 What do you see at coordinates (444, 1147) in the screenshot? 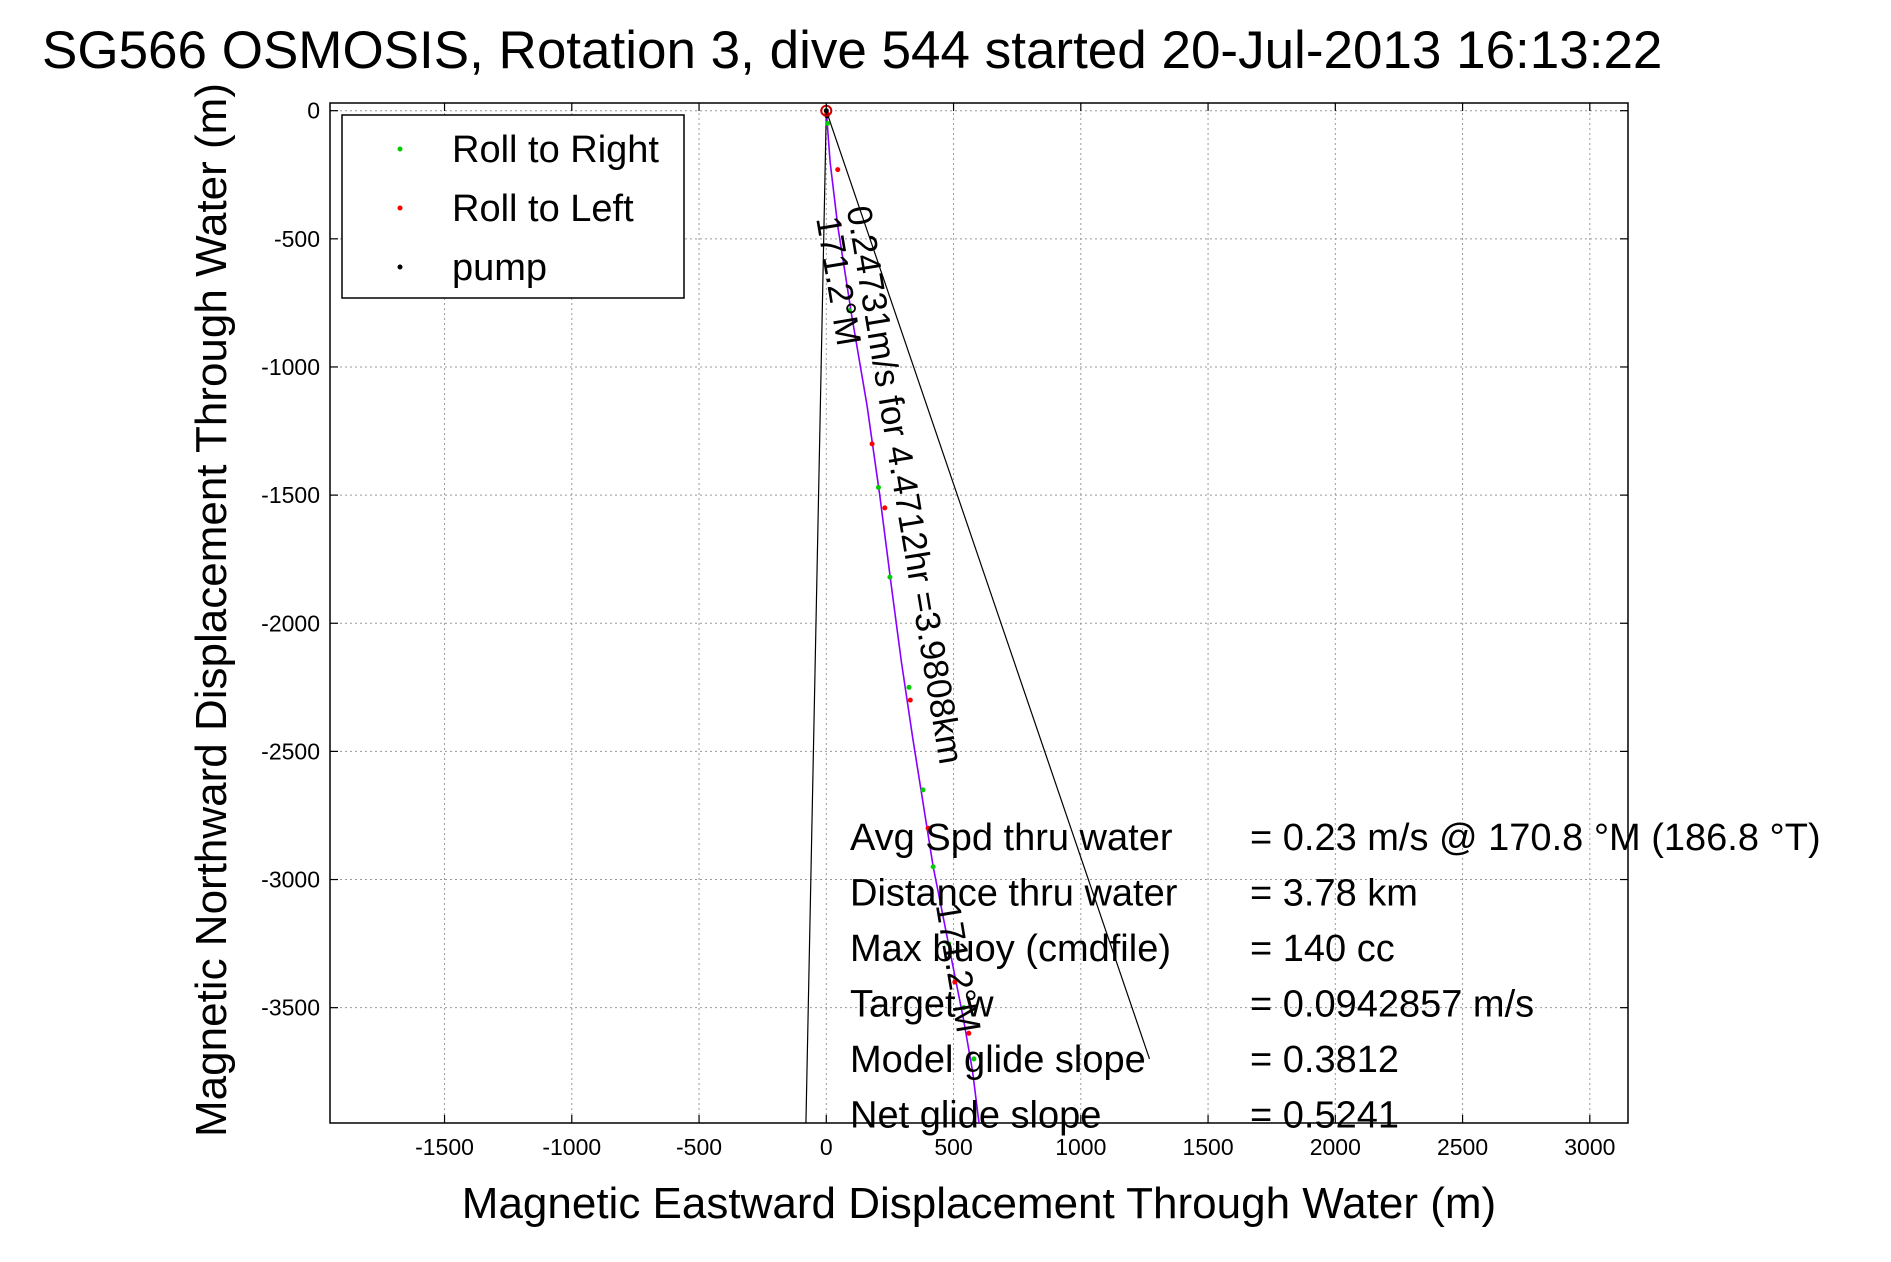
I see `x-tick-label: -1500` at bounding box center [444, 1147].